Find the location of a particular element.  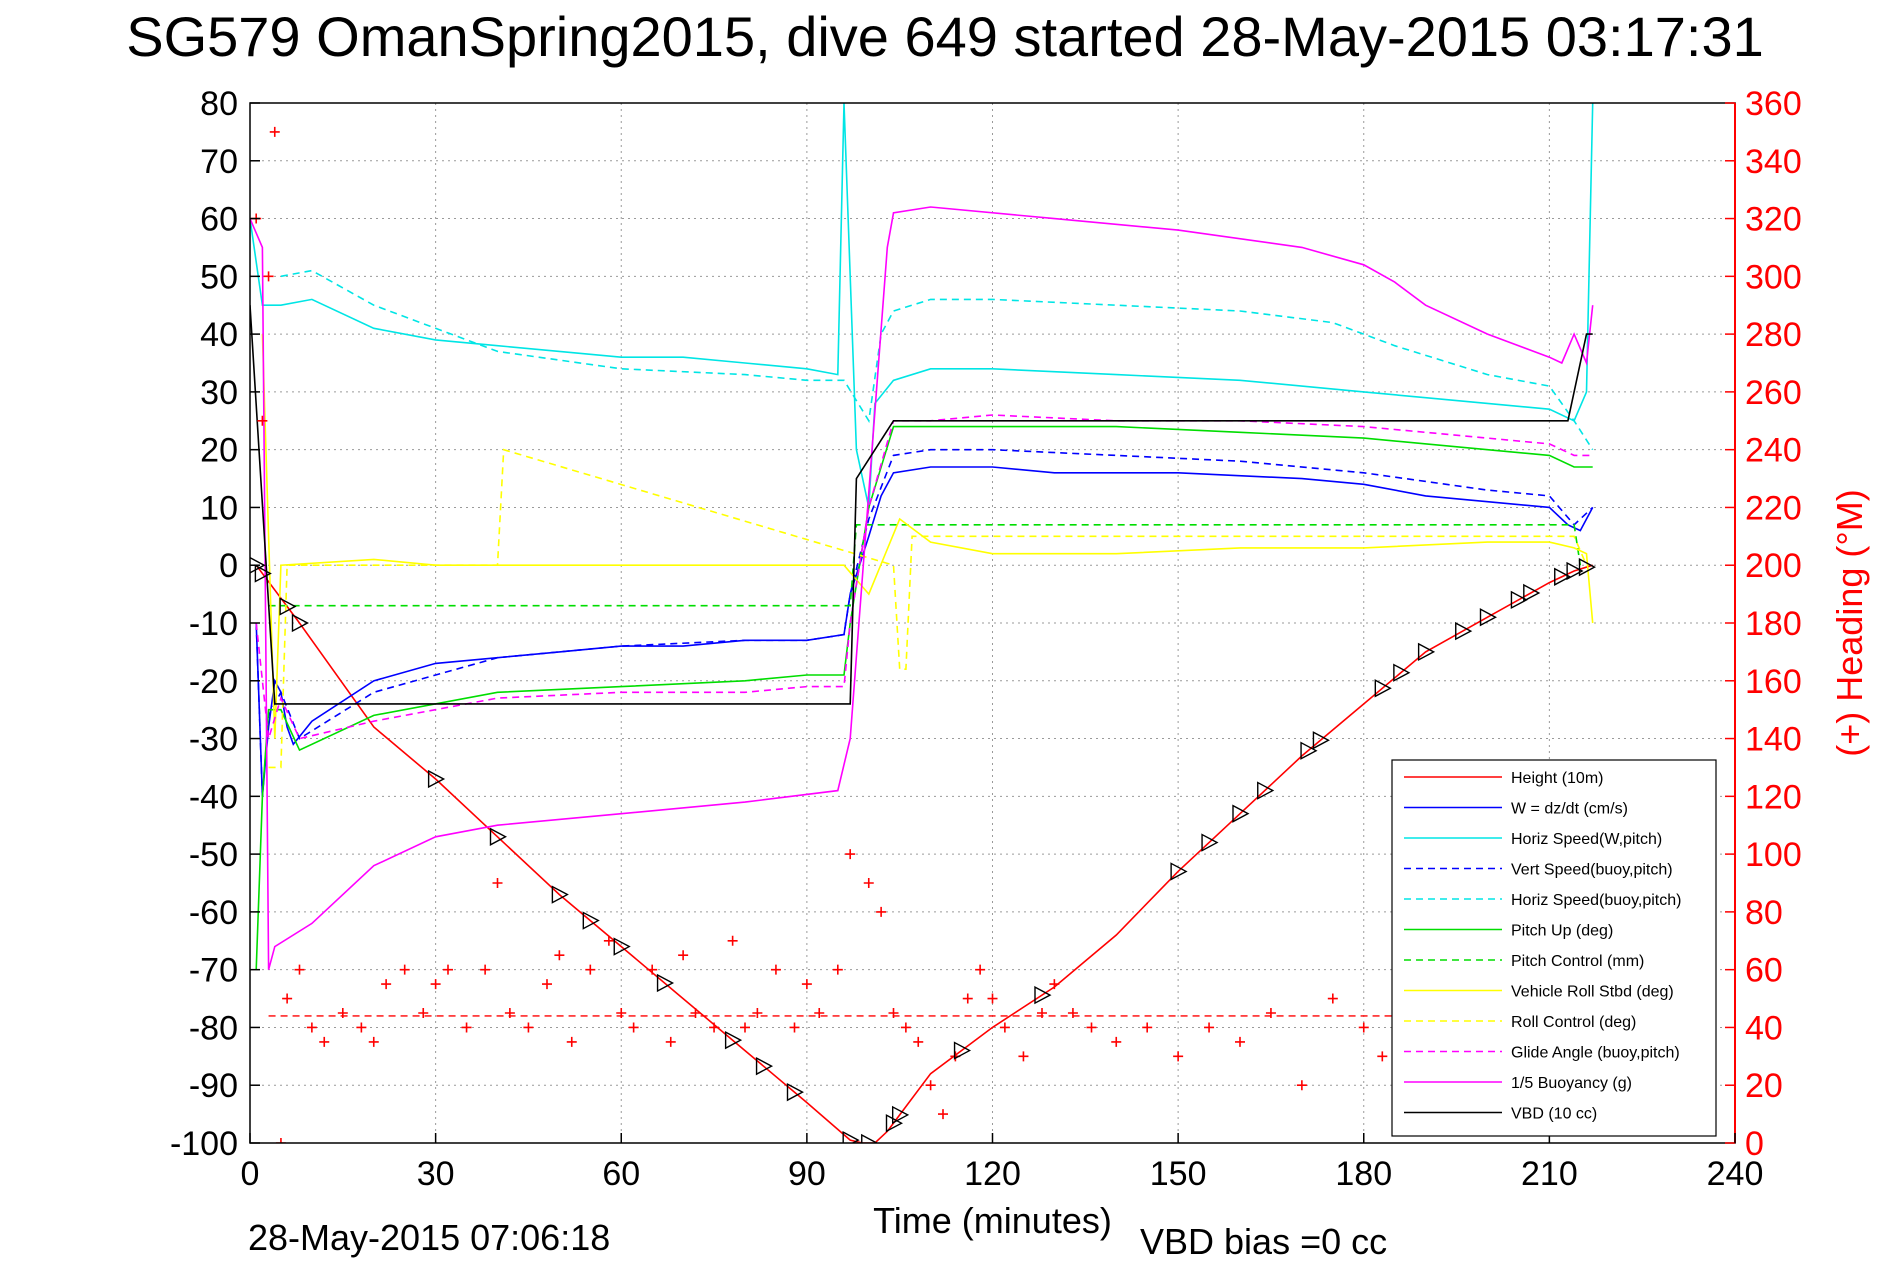

x-tick-label: 90 is located at coordinates (807, 1174).